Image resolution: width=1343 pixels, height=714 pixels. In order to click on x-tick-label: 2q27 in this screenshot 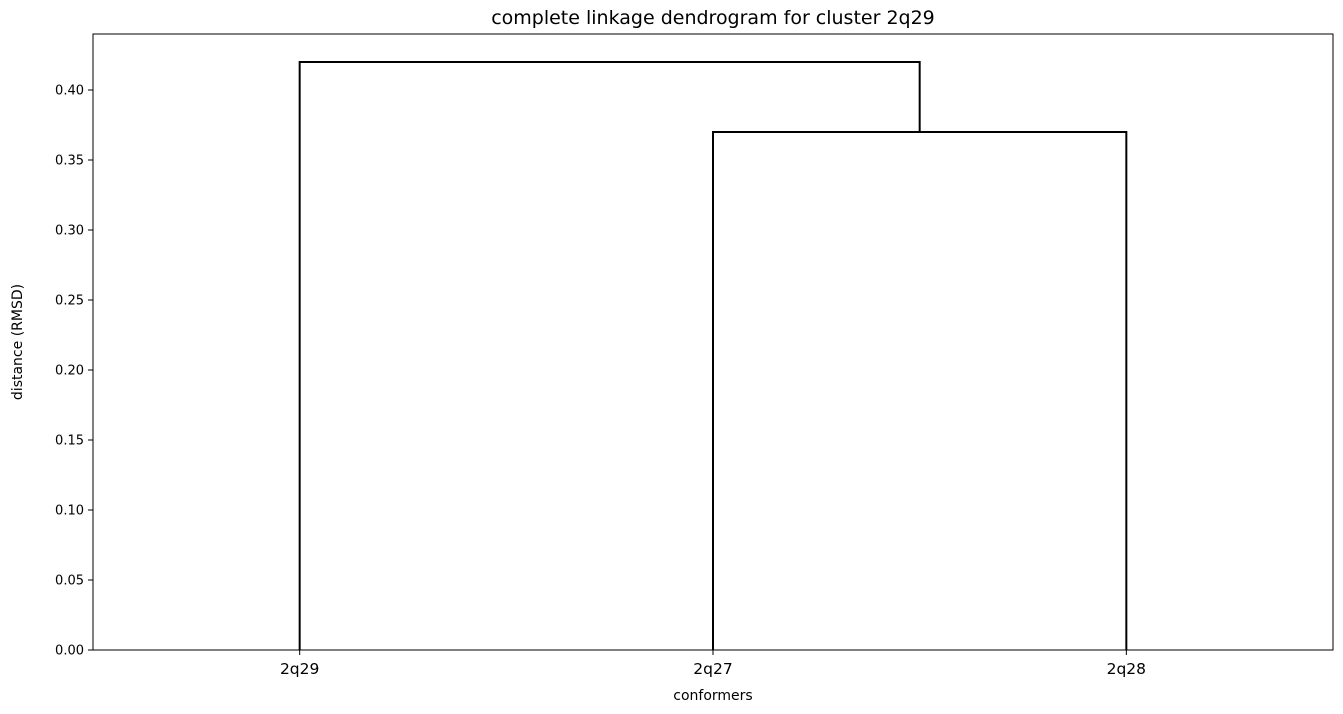, I will do `click(712, 669)`.